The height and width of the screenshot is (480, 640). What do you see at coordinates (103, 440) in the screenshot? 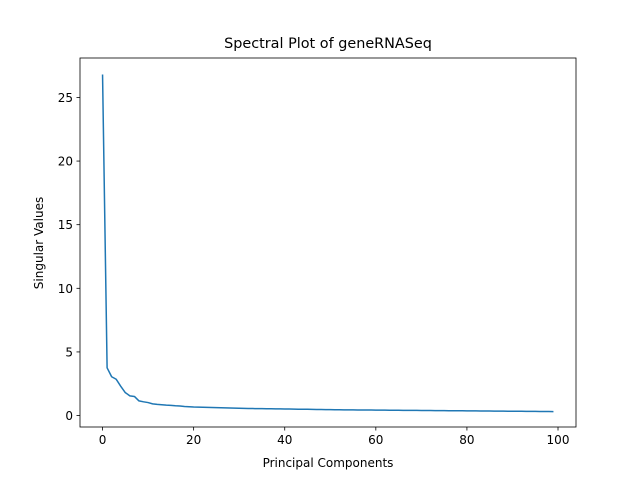
I see `x-tick-label: 0` at bounding box center [103, 440].